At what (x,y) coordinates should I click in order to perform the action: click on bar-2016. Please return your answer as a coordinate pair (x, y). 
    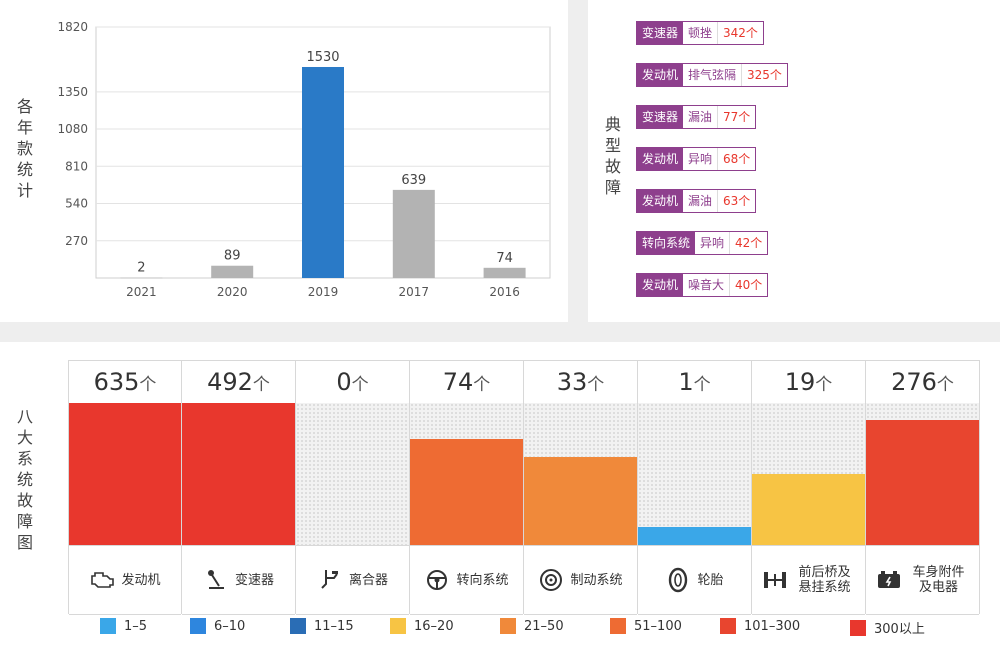
    Looking at the image, I should click on (504, 272).